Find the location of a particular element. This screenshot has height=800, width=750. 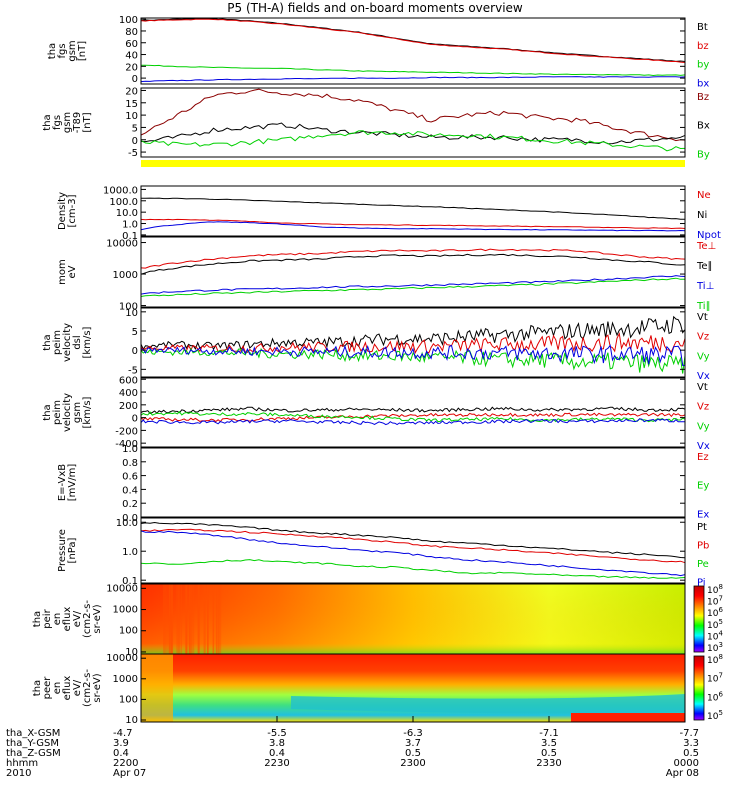

y-tick-label: 0.6 is located at coordinates (130, 477).